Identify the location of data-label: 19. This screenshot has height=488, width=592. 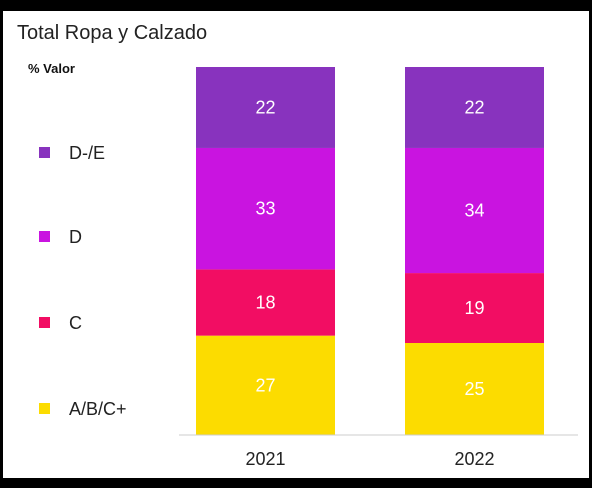
(474, 308).